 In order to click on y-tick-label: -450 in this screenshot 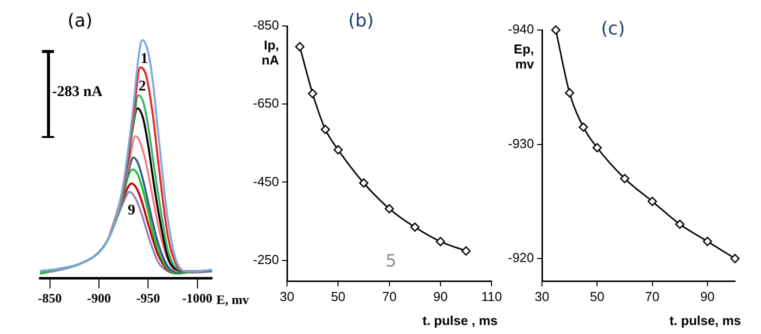, I will do `click(266, 181)`.